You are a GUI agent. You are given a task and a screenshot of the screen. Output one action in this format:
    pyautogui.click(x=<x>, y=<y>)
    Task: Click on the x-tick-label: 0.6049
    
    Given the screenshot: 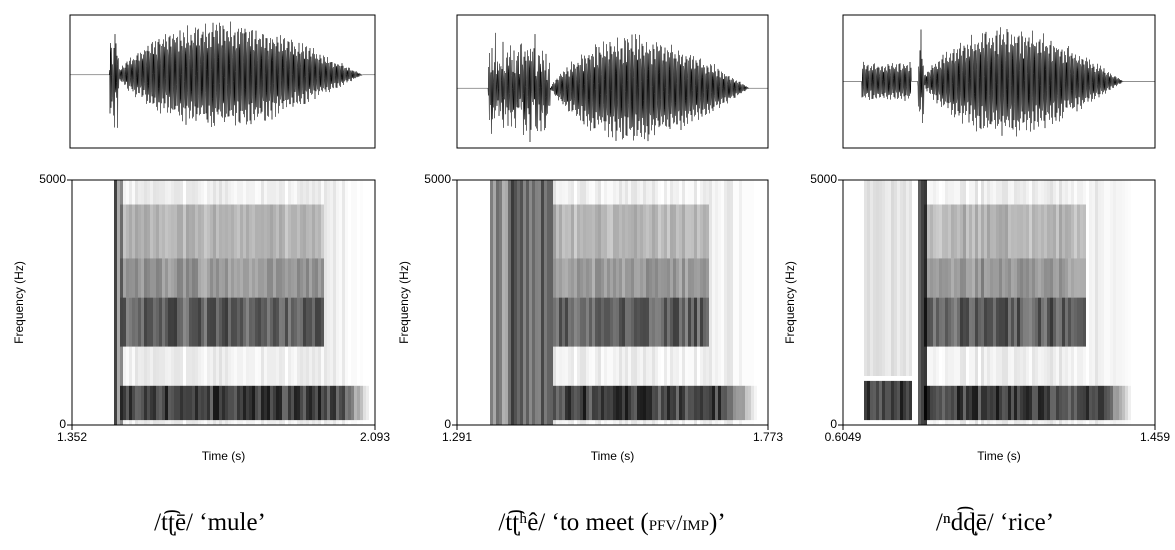 What is the action you would take?
    pyautogui.click(x=843, y=437)
    